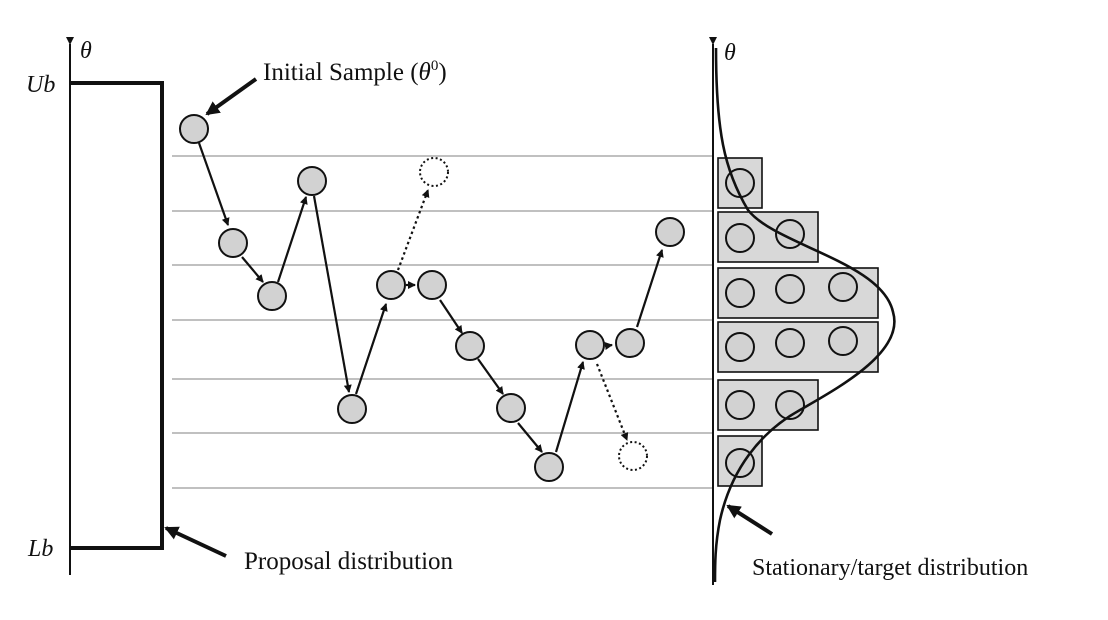 This screenshot has width=1108, height=620. I want to click on proposal-distribution-box, so click(117, 315).